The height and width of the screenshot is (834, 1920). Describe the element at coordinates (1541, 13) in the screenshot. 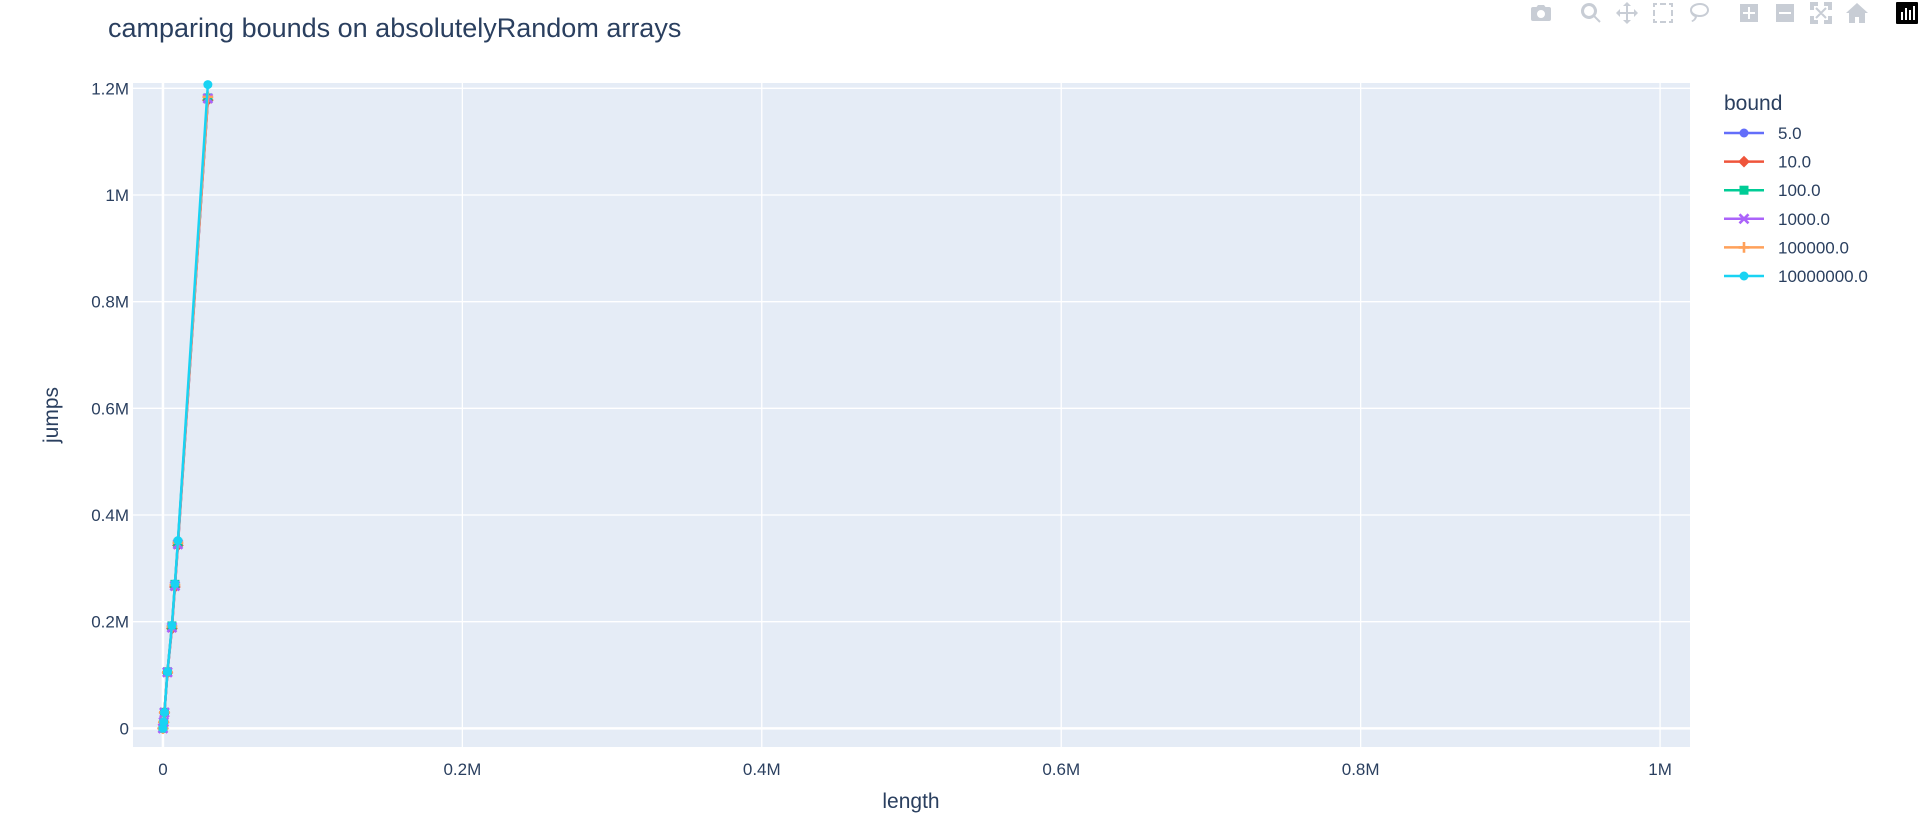

I see `camera-icon` at that location.